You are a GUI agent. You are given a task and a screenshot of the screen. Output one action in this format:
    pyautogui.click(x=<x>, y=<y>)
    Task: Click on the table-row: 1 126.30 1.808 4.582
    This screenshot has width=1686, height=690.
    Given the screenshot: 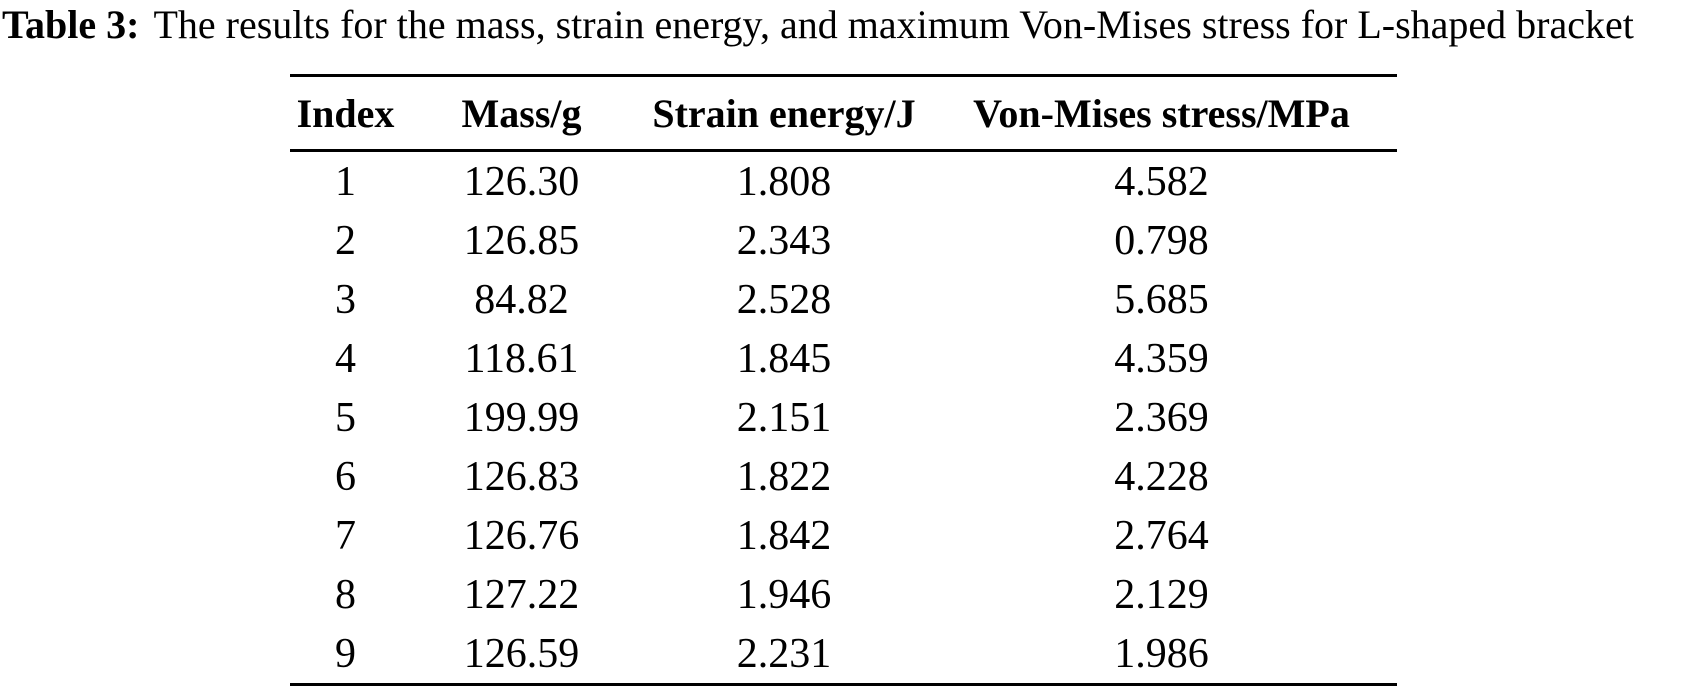 What is the action you would take?
    pyautogui.click(x=843, y=181)
    